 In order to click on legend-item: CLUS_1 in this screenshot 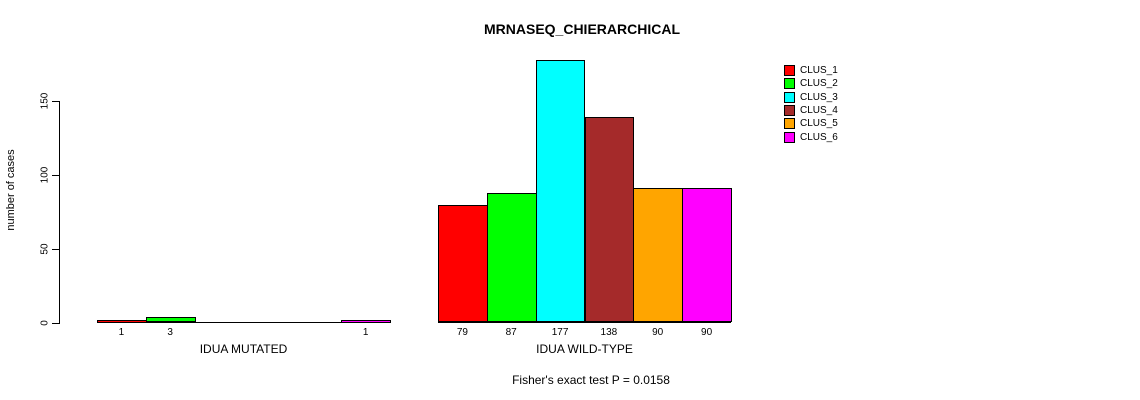, I will do `click(811, 70)`.